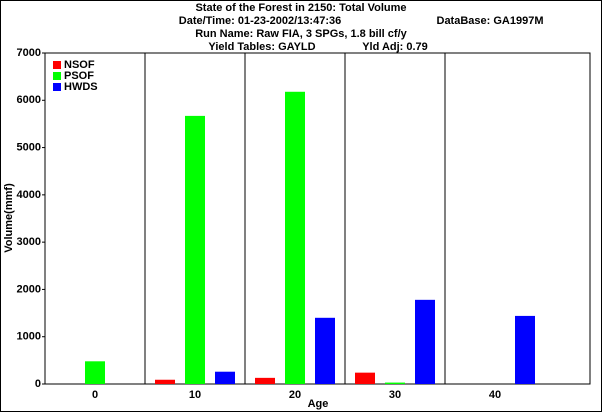  I want to click on x-tick-label: 30, so click(395, 395).